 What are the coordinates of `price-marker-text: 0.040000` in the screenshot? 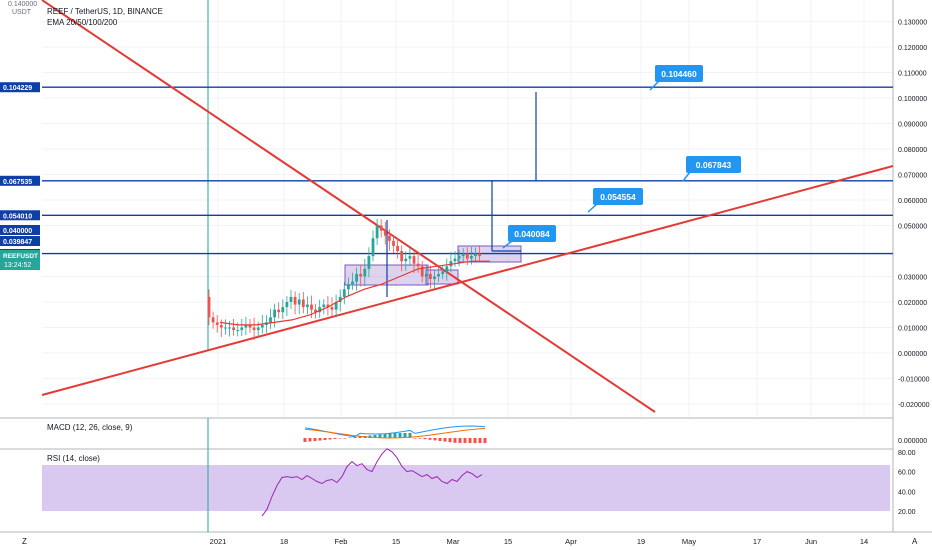 It's located at (17, 231).